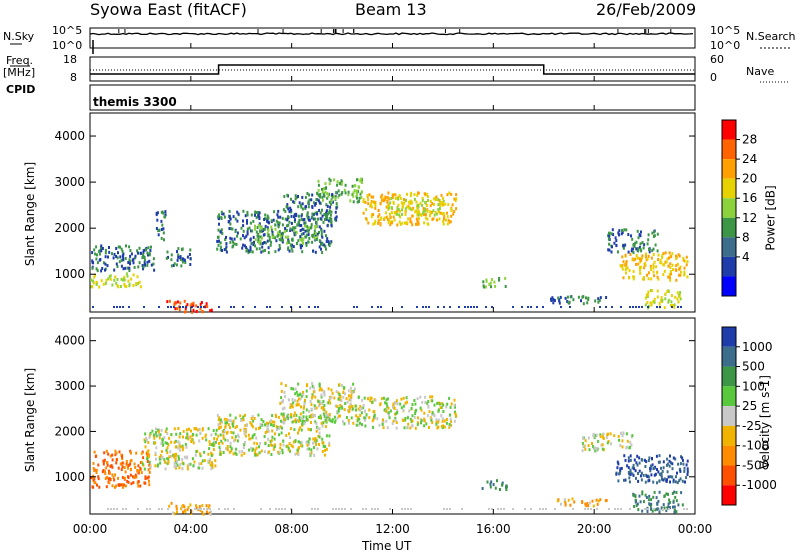  I want to click on cpid-program: themis 3300, so click(135, 102).